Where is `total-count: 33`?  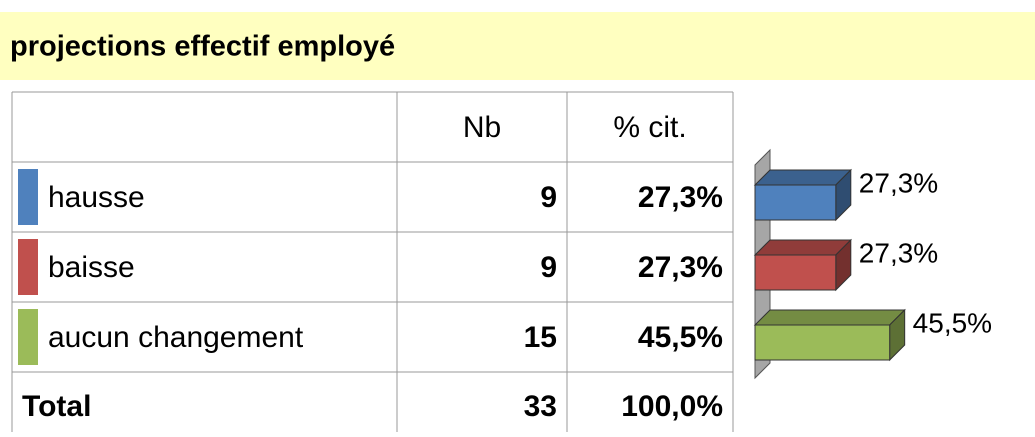
total-count: 33 is located at coordinates (540, 406).